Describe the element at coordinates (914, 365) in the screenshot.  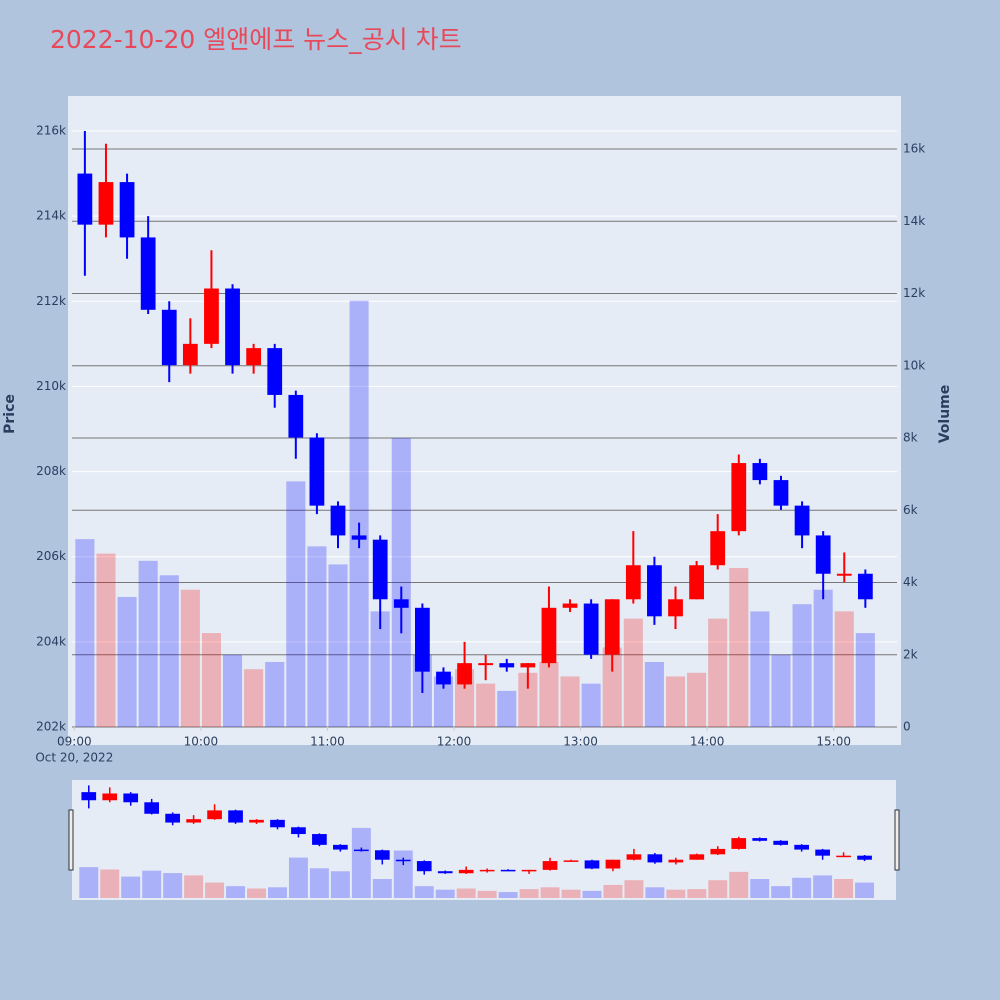
I see `y2-tick-label: 10k` at that location.